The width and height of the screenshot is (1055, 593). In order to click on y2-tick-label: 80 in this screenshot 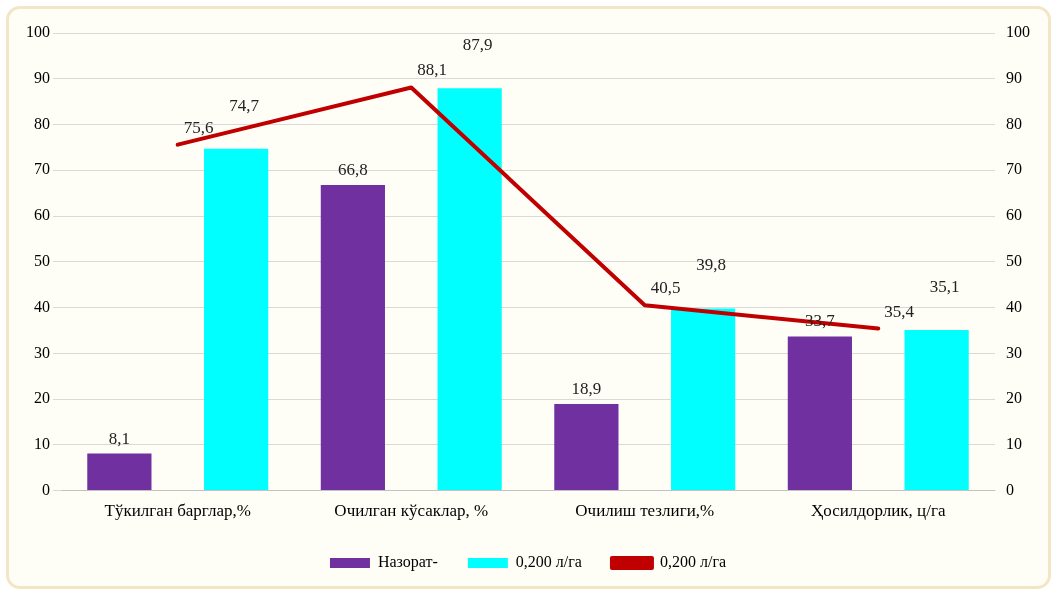, I will do `click(1014, 123)`.